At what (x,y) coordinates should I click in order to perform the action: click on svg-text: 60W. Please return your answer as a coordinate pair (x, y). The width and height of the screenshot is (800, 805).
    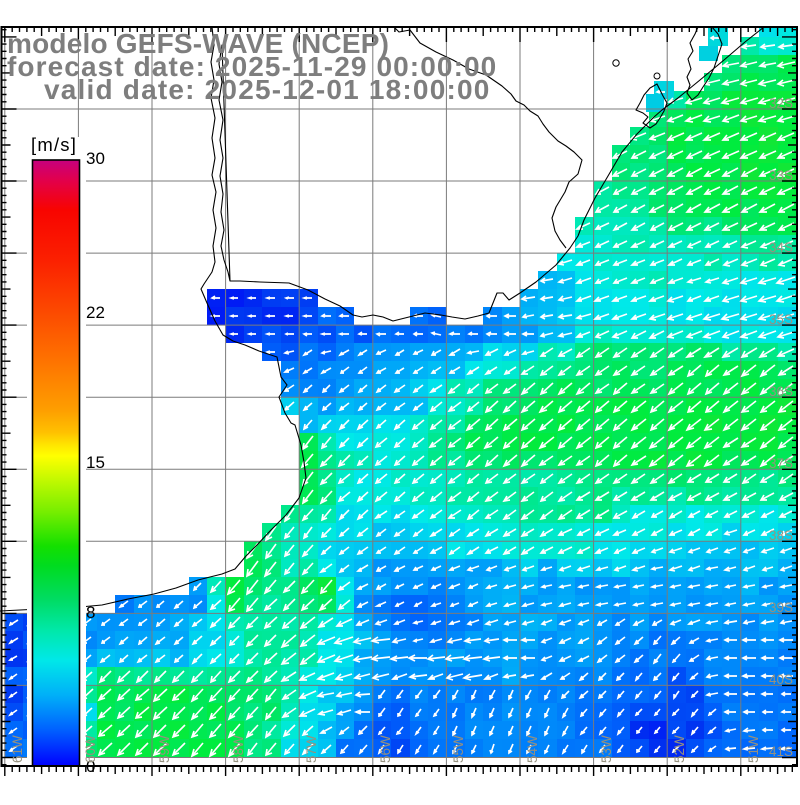
    Looking at the image, I should click on (90, 749).